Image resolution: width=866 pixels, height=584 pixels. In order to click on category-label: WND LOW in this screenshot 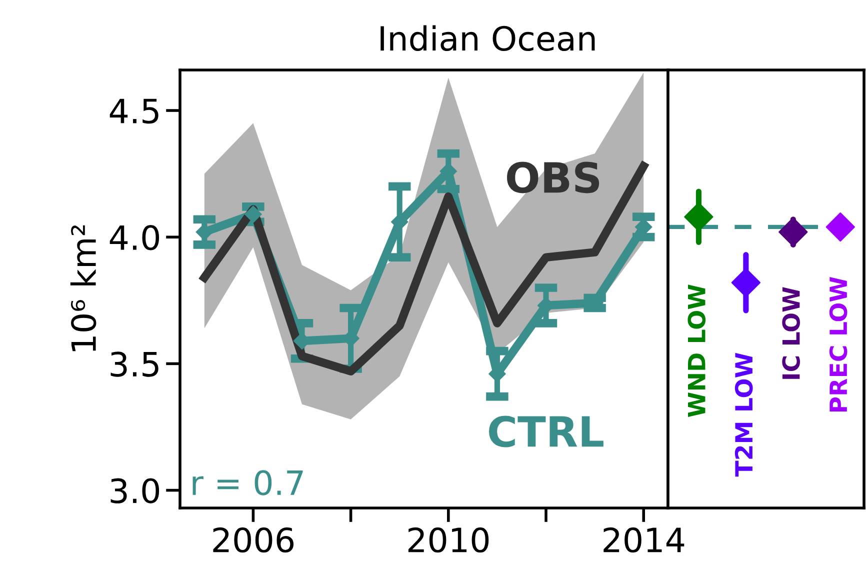, I will do `click(697, 351)`.